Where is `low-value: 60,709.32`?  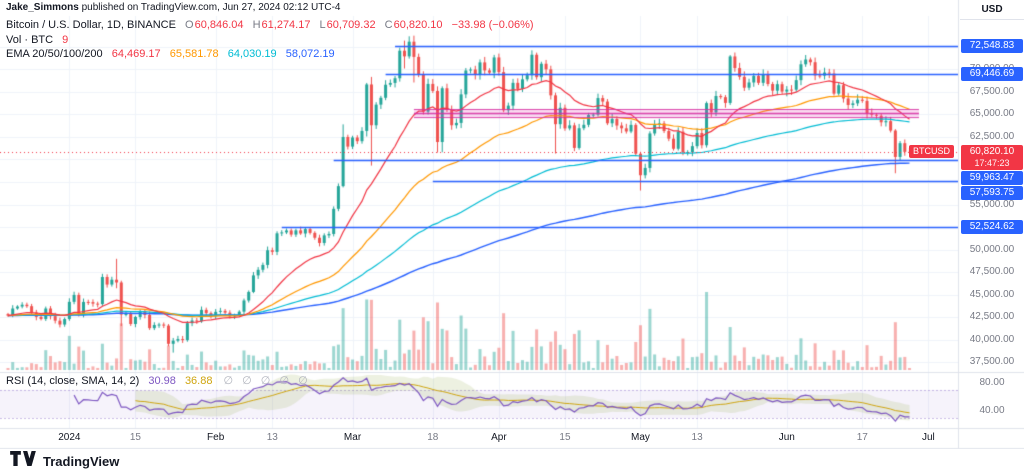
low-value: 60,709.32 is located at coordinates (351, 25).